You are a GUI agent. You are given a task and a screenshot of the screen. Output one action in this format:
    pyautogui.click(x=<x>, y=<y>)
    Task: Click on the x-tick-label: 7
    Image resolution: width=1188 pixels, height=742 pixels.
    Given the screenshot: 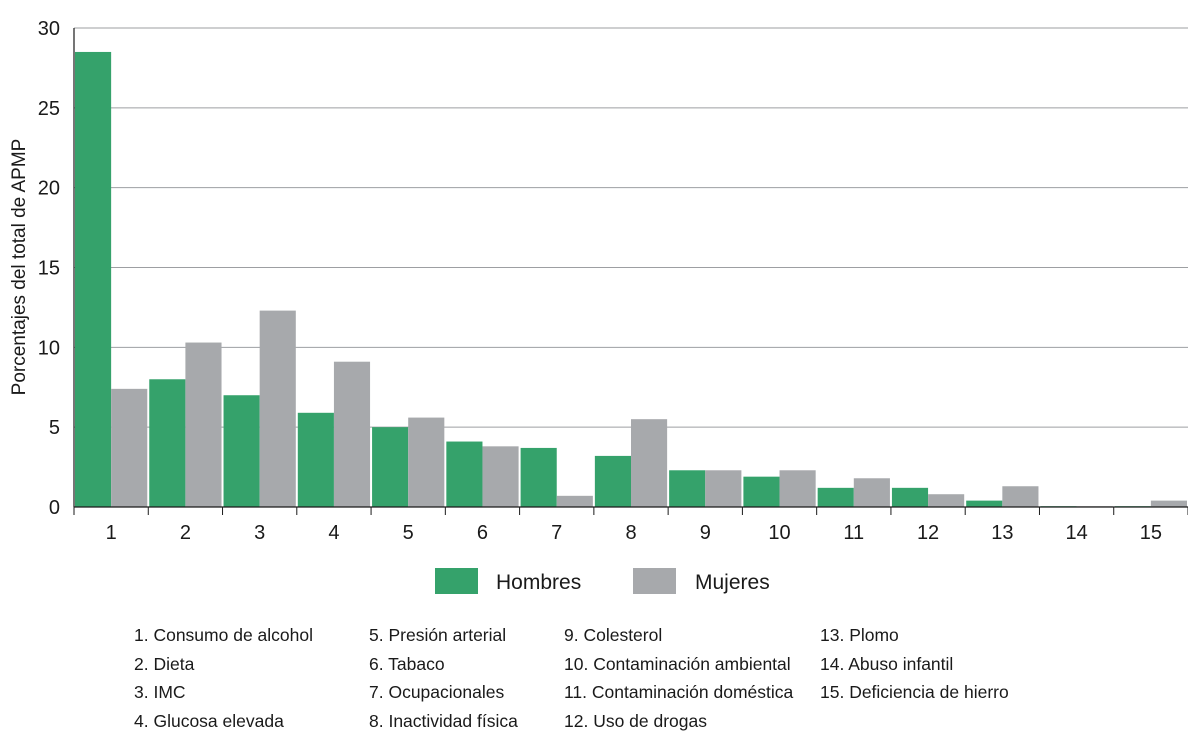 What is the action you would take?
    pyautogui.click(x=556, y=533)
    